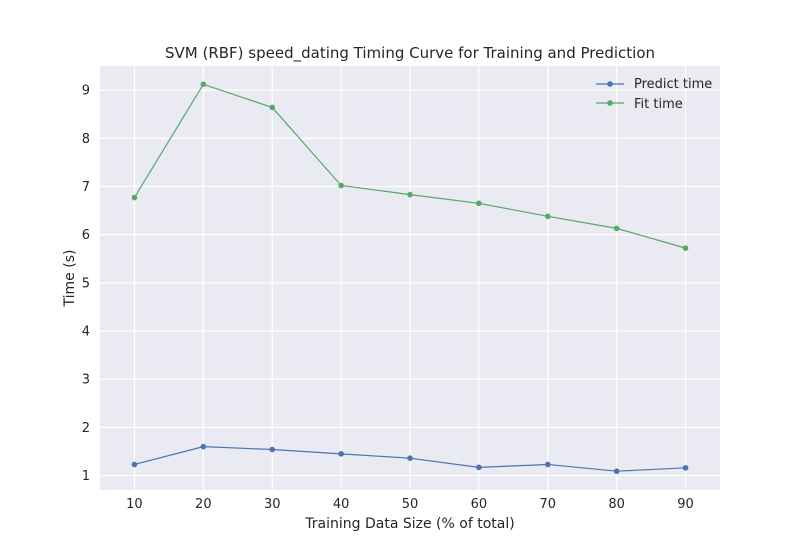 This screenshot has width=800, height=554. What do you see at coordinates (70, 279) in the screenshot?
I see `y-axis-label: Time (s)` at bounding box center [70, 279].